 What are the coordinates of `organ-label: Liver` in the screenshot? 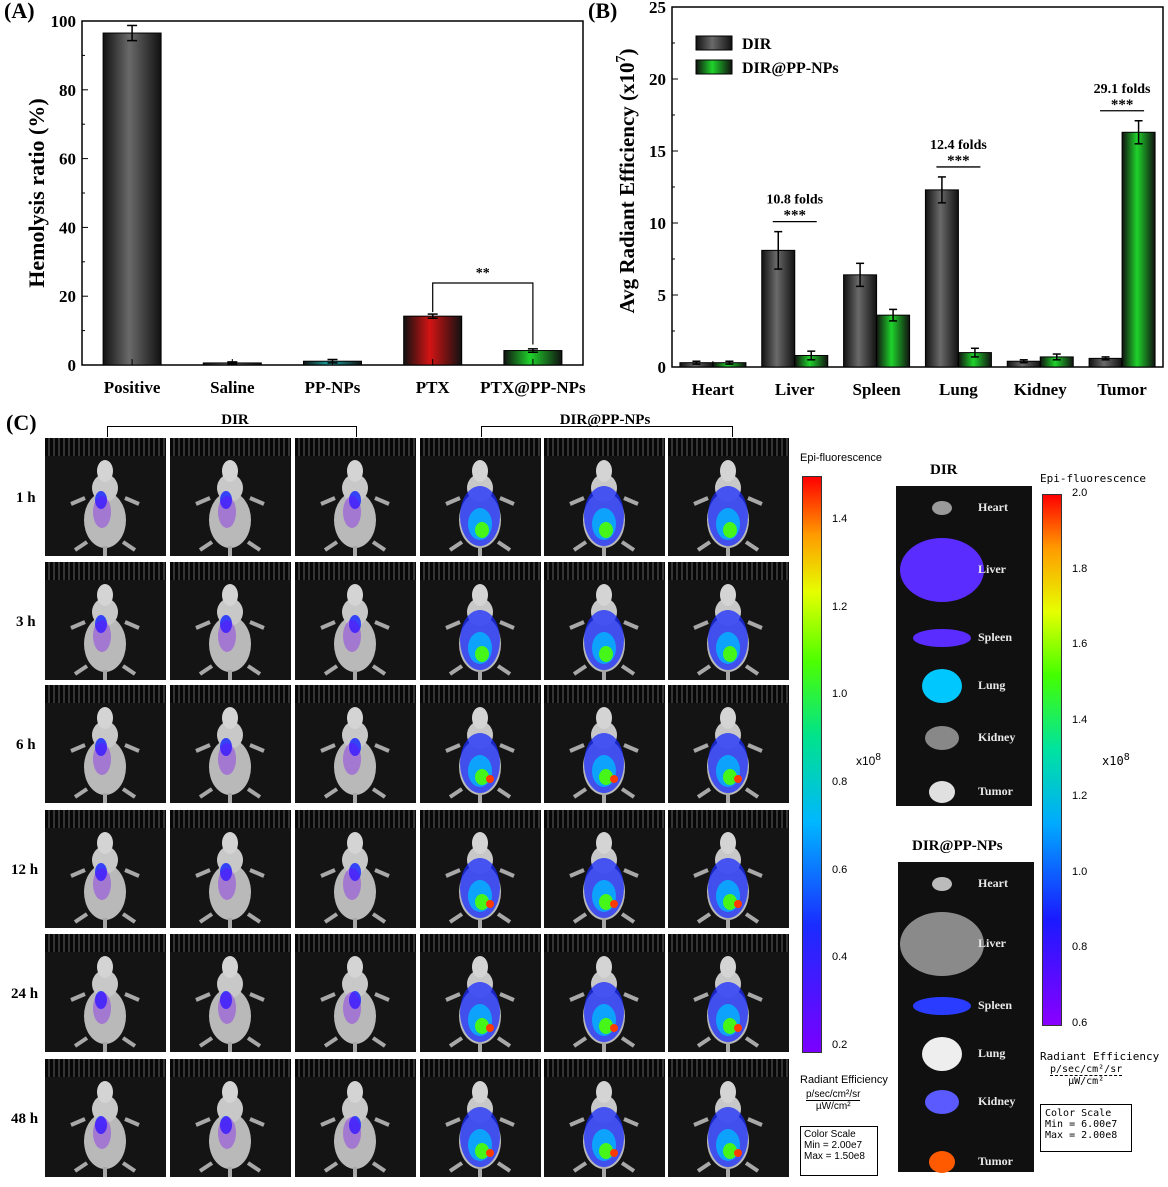 It's located at (992, 569).